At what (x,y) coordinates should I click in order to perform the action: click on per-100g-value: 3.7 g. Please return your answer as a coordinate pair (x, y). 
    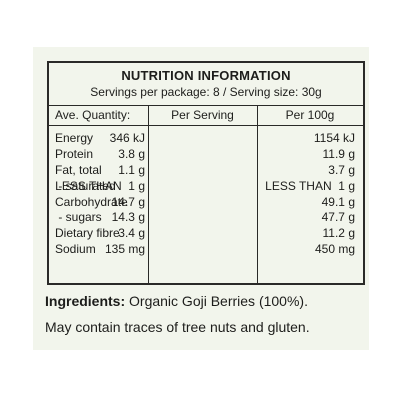
    Looking at the image, I should click on (341, 169).